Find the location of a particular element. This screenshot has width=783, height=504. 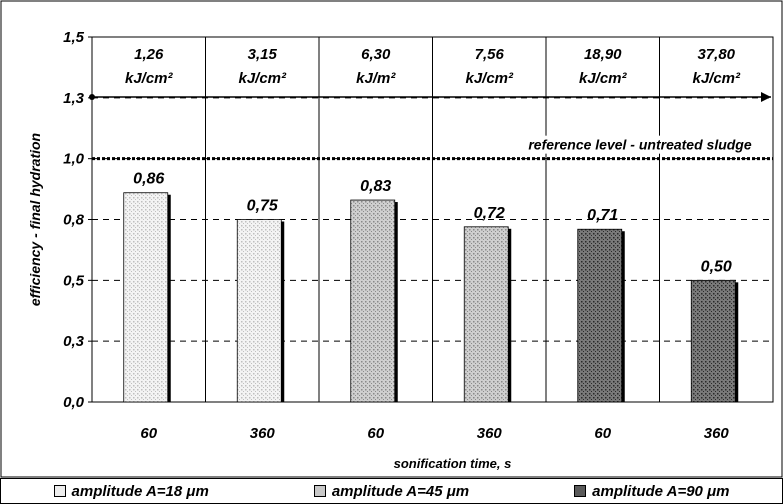

legend-label-a90: amplitude A=90 μm is located at coordinates (661, 491).